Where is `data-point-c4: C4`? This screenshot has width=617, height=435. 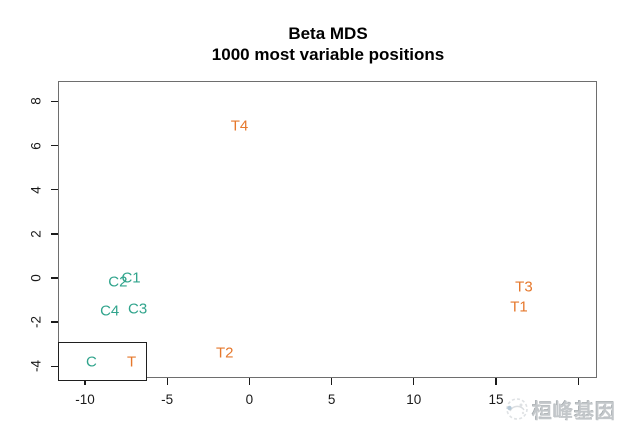 data-point-c4: C4 is located at coordinates (110, 311).